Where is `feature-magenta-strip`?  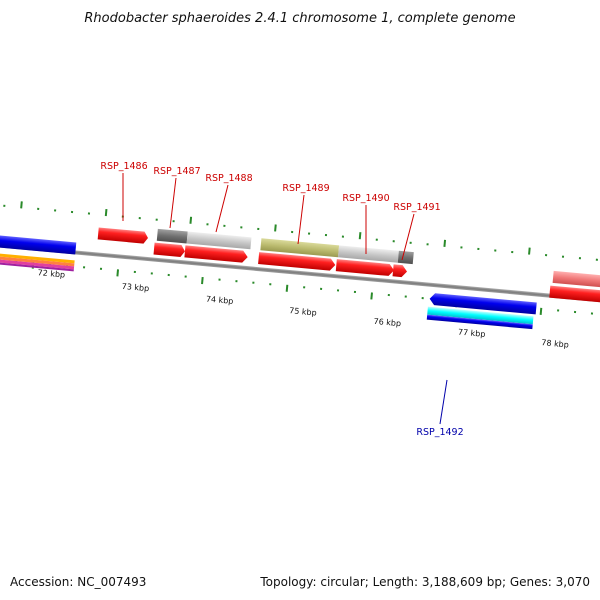 feature-magenta-strip is located at coordinates (37, 263).